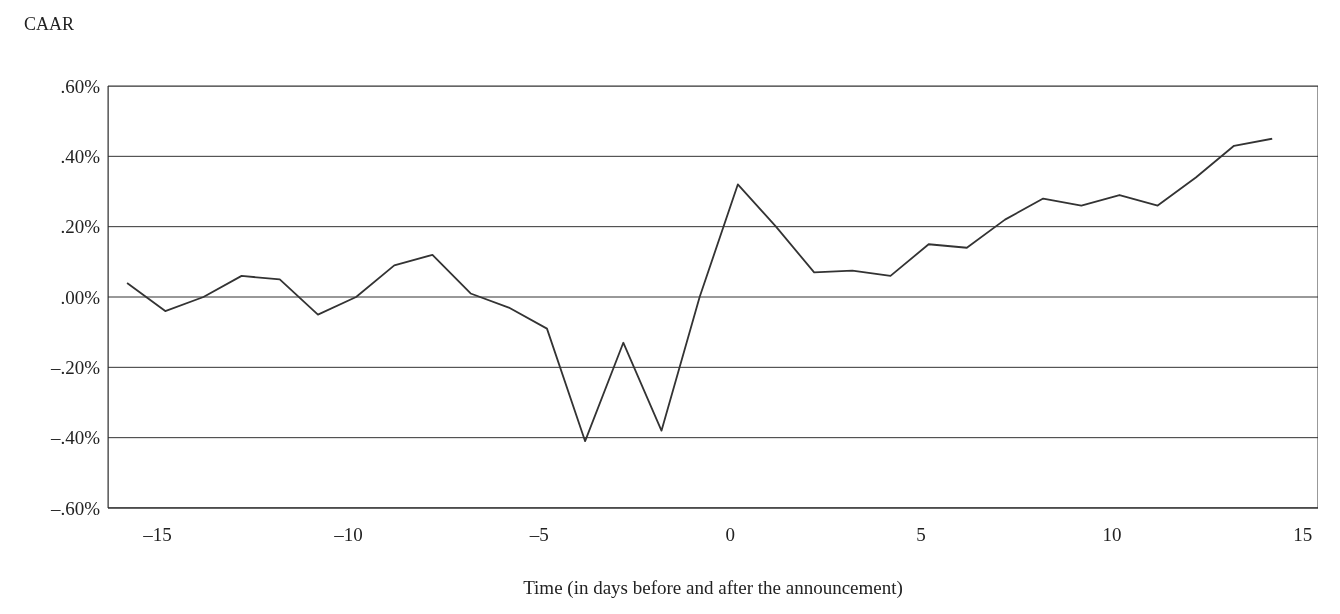 The image size is (1340, 614). What do you see at coordinates (538, 535) in the screenshot?
I see `x-tick-label: –5` at bounding box center [538, 535].